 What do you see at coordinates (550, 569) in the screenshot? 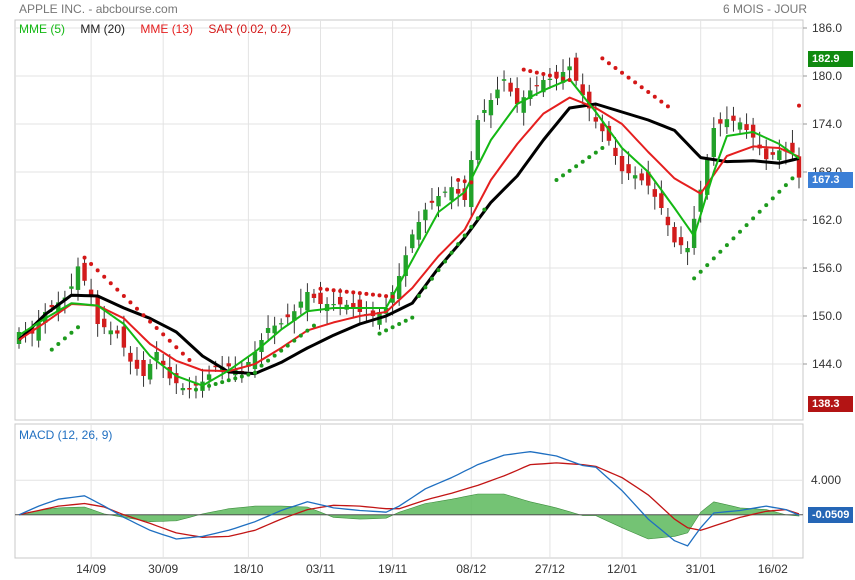
I see `x-tick-label: 27/12` at bounding box center [550, 569].